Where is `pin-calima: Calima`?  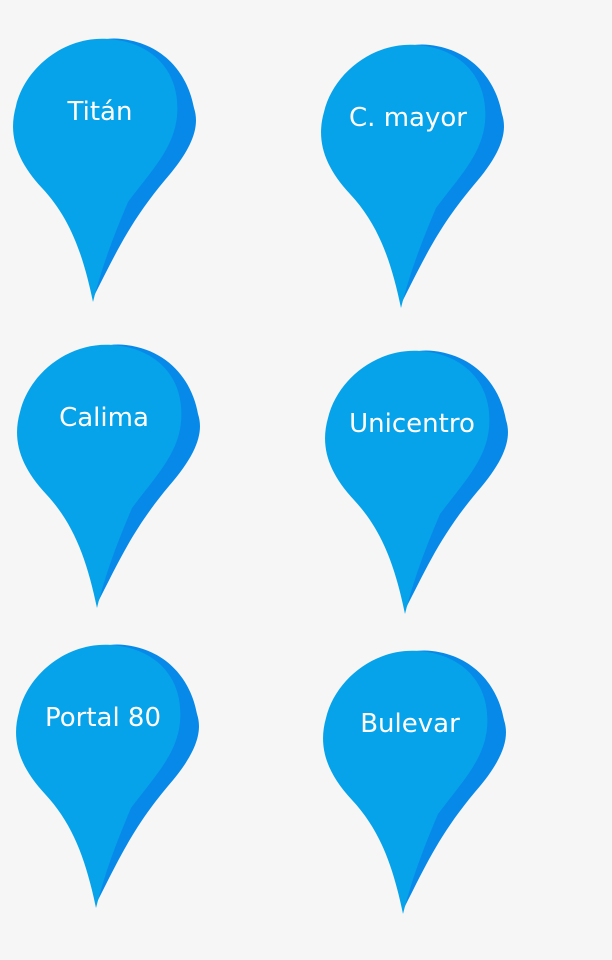 pin-calima: Calima is located at coordinates (104, 476).